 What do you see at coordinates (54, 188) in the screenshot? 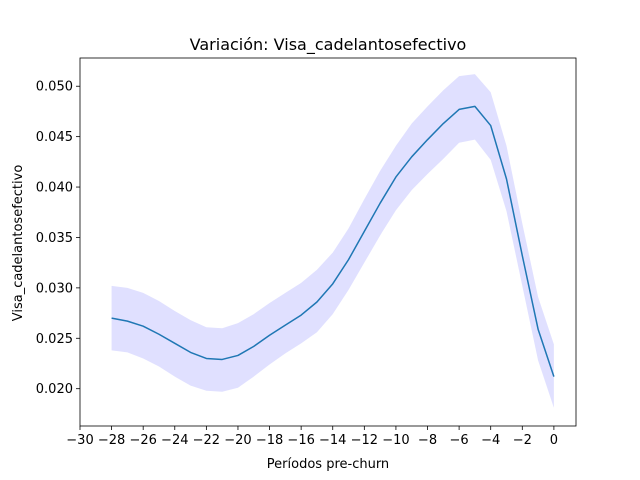
I see `y-tick-label: 0.040` at bounding box center [54, 188].